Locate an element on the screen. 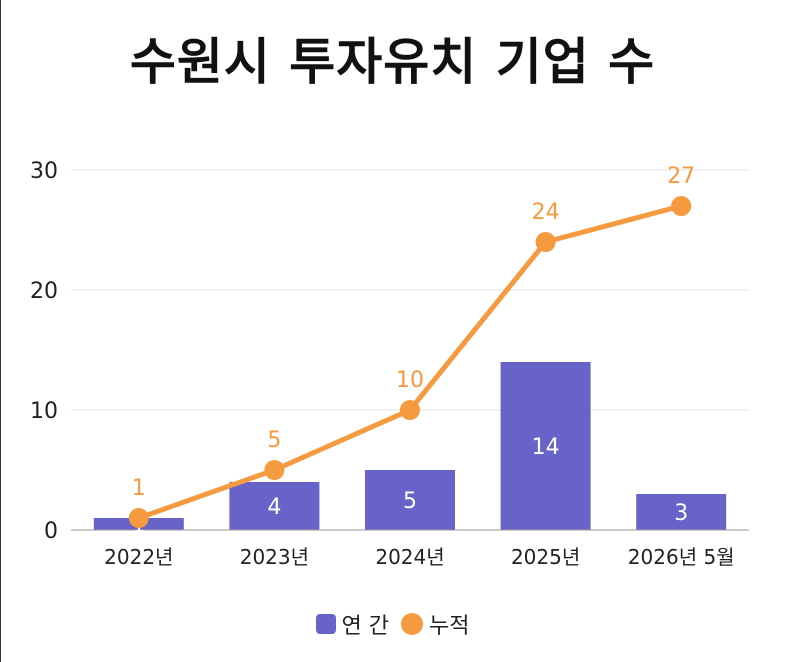  legend-item-cumulative: 누적 is located at coordinates (435, 624).